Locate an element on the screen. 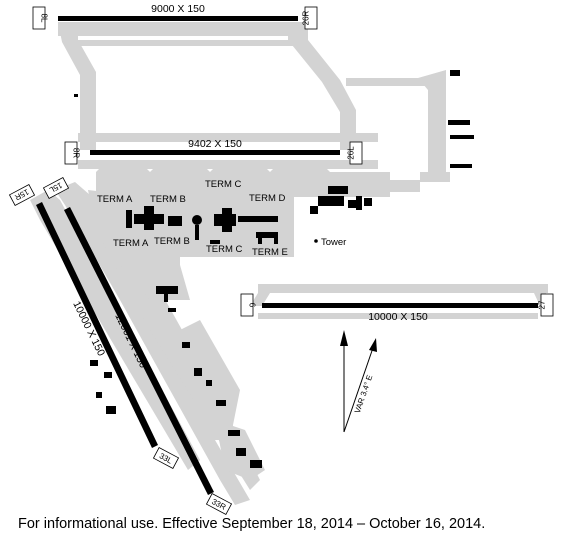 The height and width of the screenshot is (549, 564). magnetic-variation-label: VAR 3.4° E is located at coordinates (364, 394).